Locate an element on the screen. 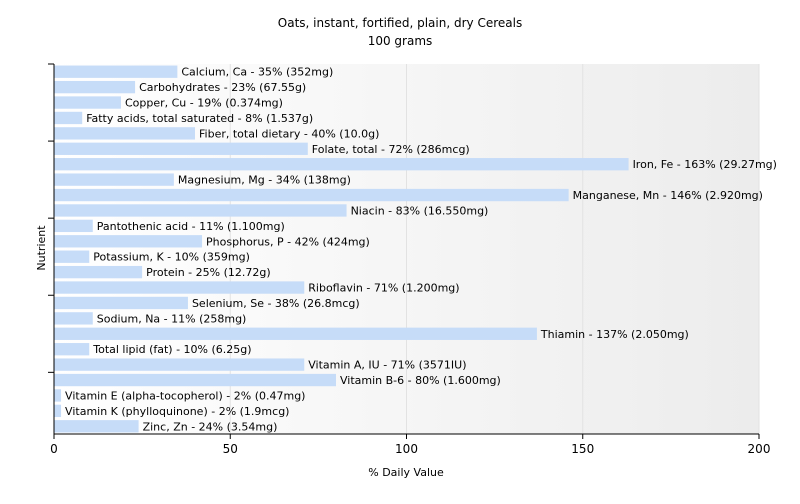  x-tick-label: 100 is located at coordinates (406, 449).